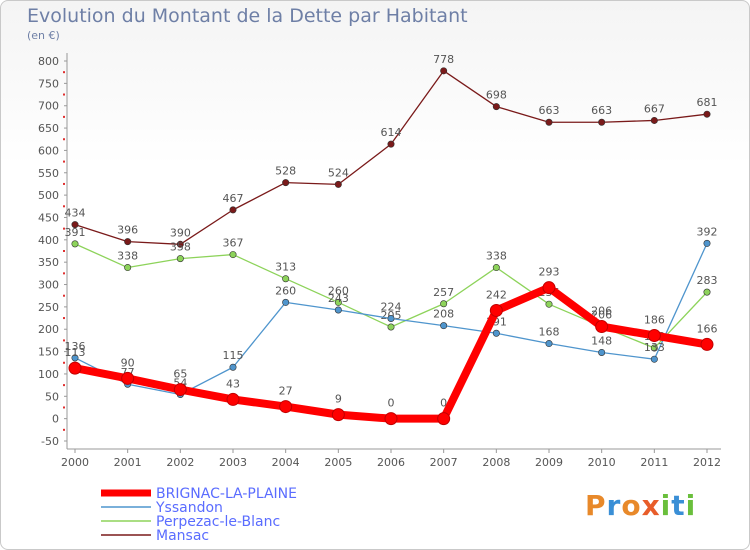 Image resolution: width=750 pixels, height=550 pixels. Describe the element at coordinates (707, 102) in the screenshot. I see `data-label-mansac: 681` at that location.